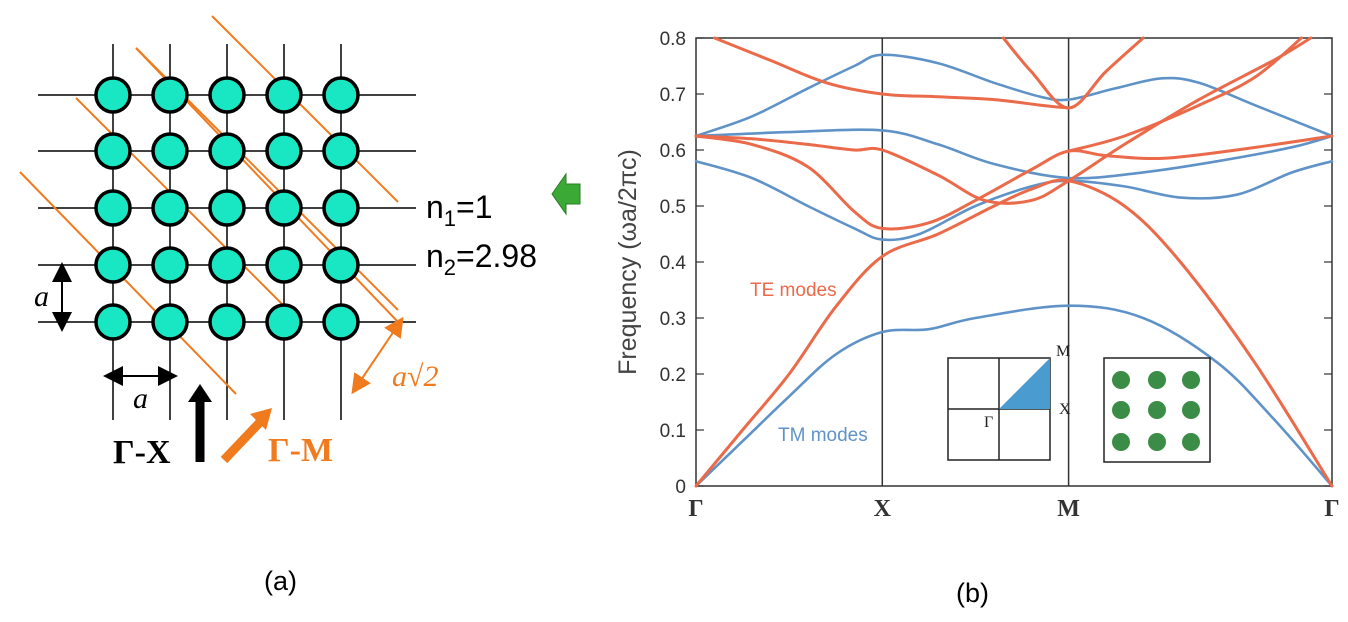  I want to click on bz-gamma-label: Γ, so click(988, 422).